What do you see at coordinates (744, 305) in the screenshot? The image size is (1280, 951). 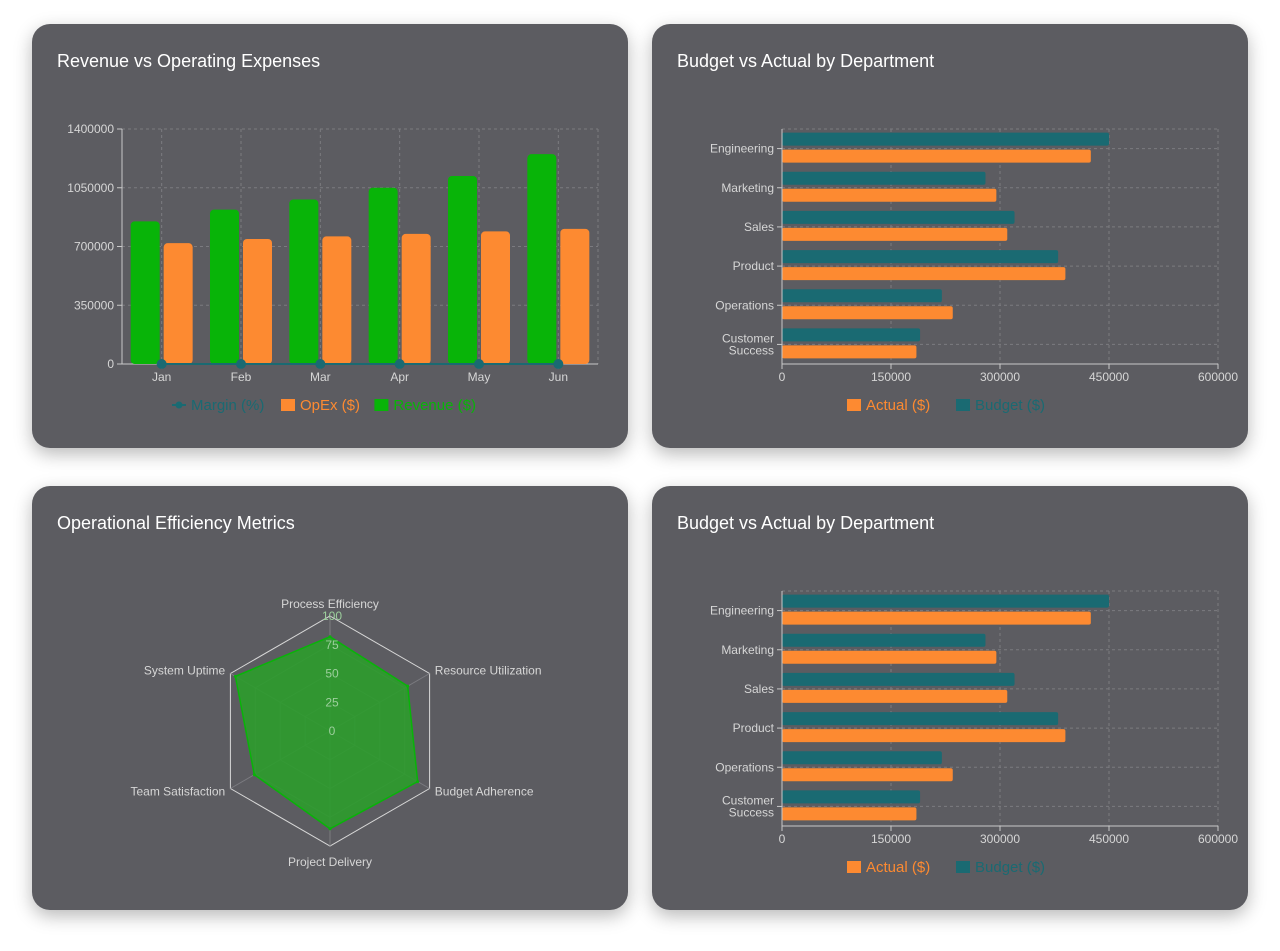 I see `y-tick-label: Operations` at bounding box center [744, 305].